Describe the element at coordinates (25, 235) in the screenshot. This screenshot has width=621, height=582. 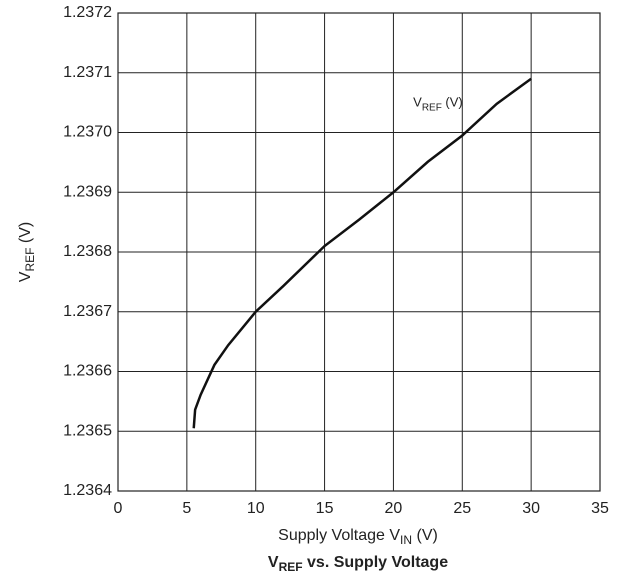
I see `y-label-rest: (V)` at that location.